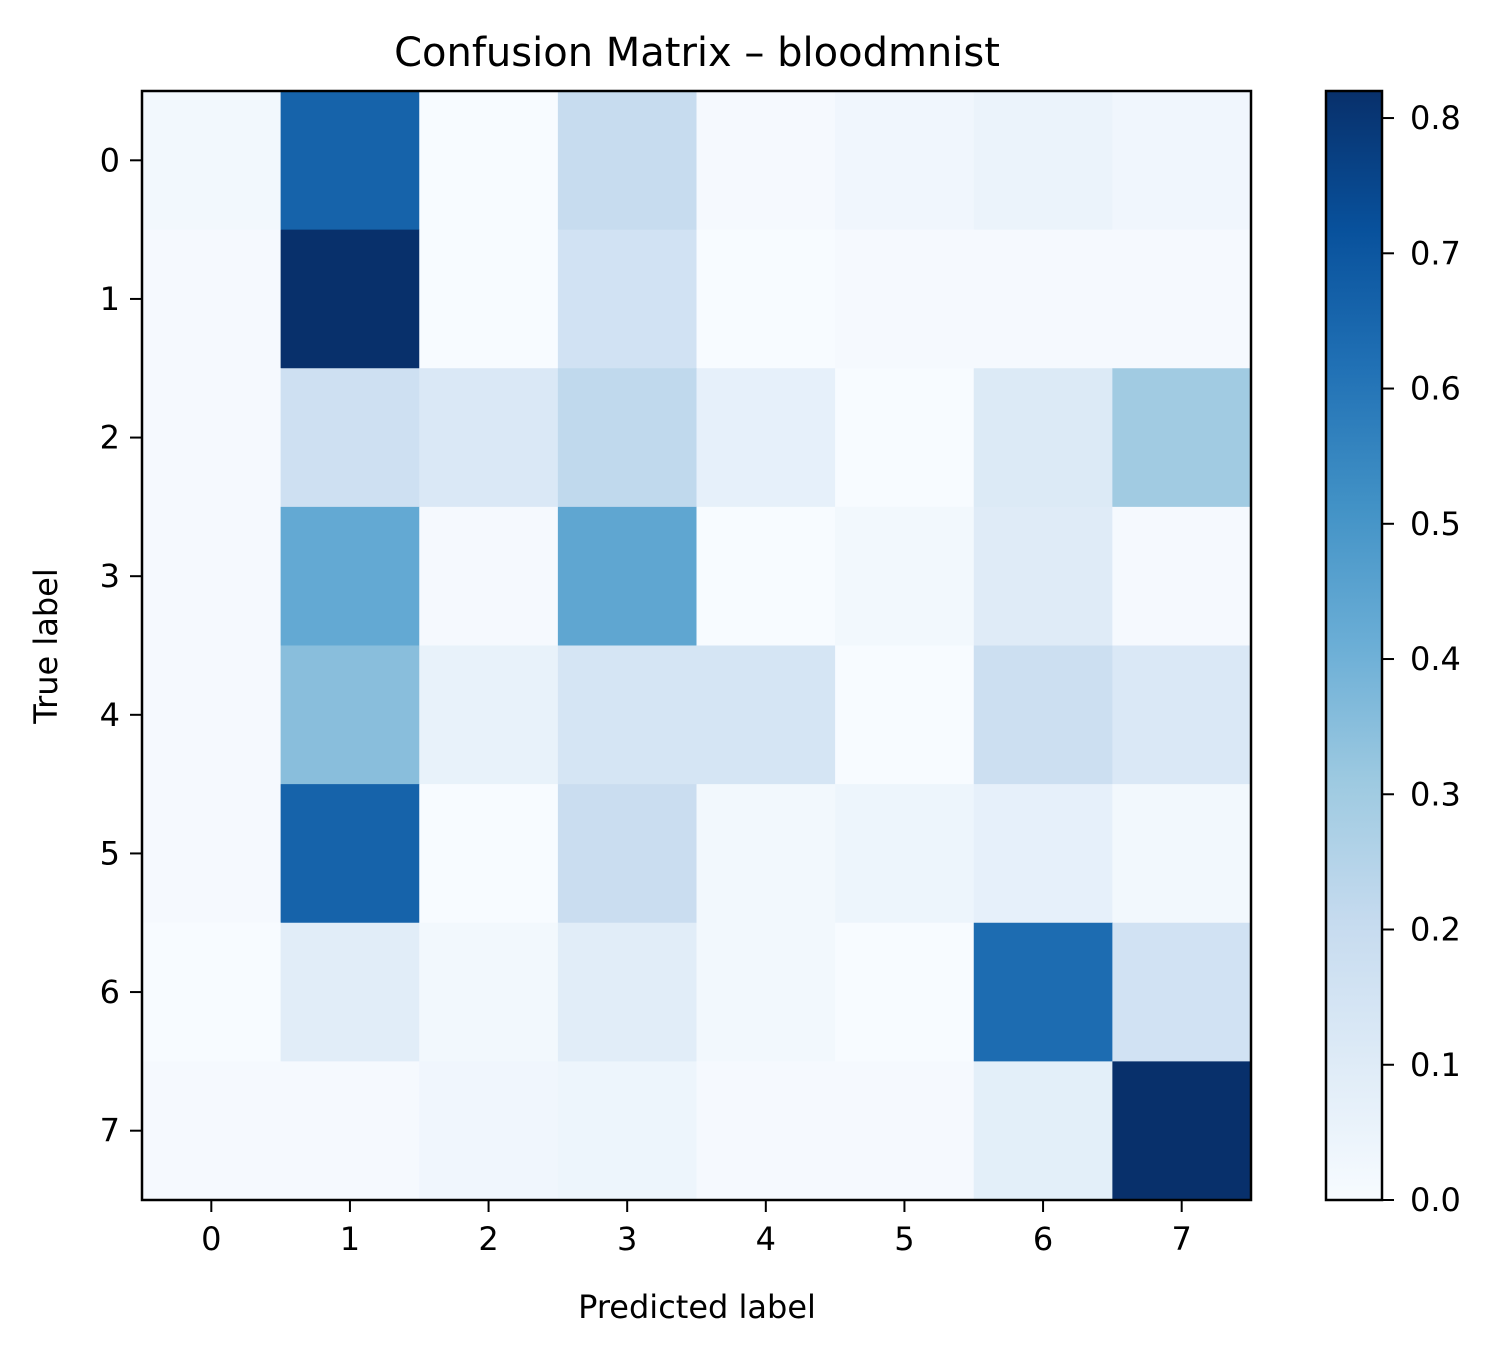 The width and height of the screenshot is (1506, 1357). I want to click on x-tick-label: 2, so click(488, 1239).